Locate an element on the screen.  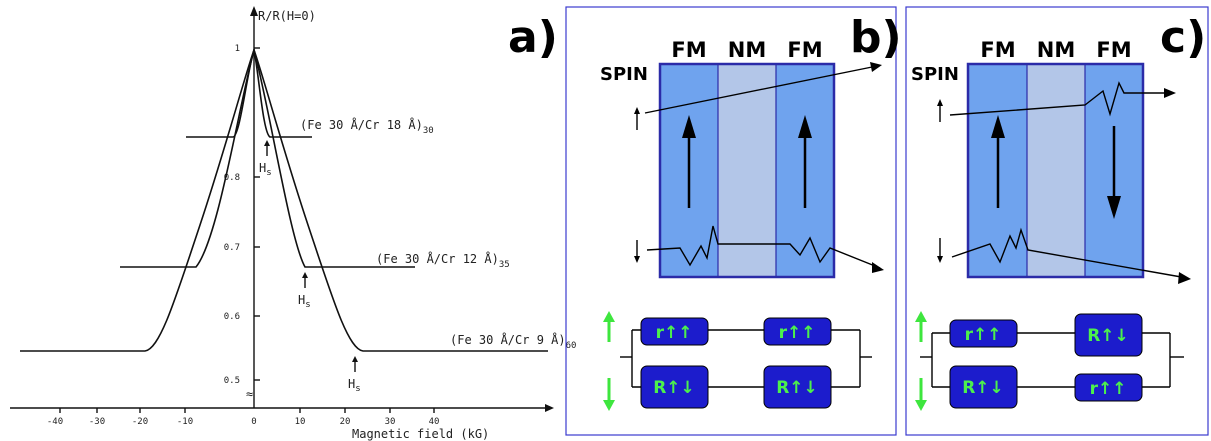
y-axis-arrowhead is located at coordinates (254, 11).